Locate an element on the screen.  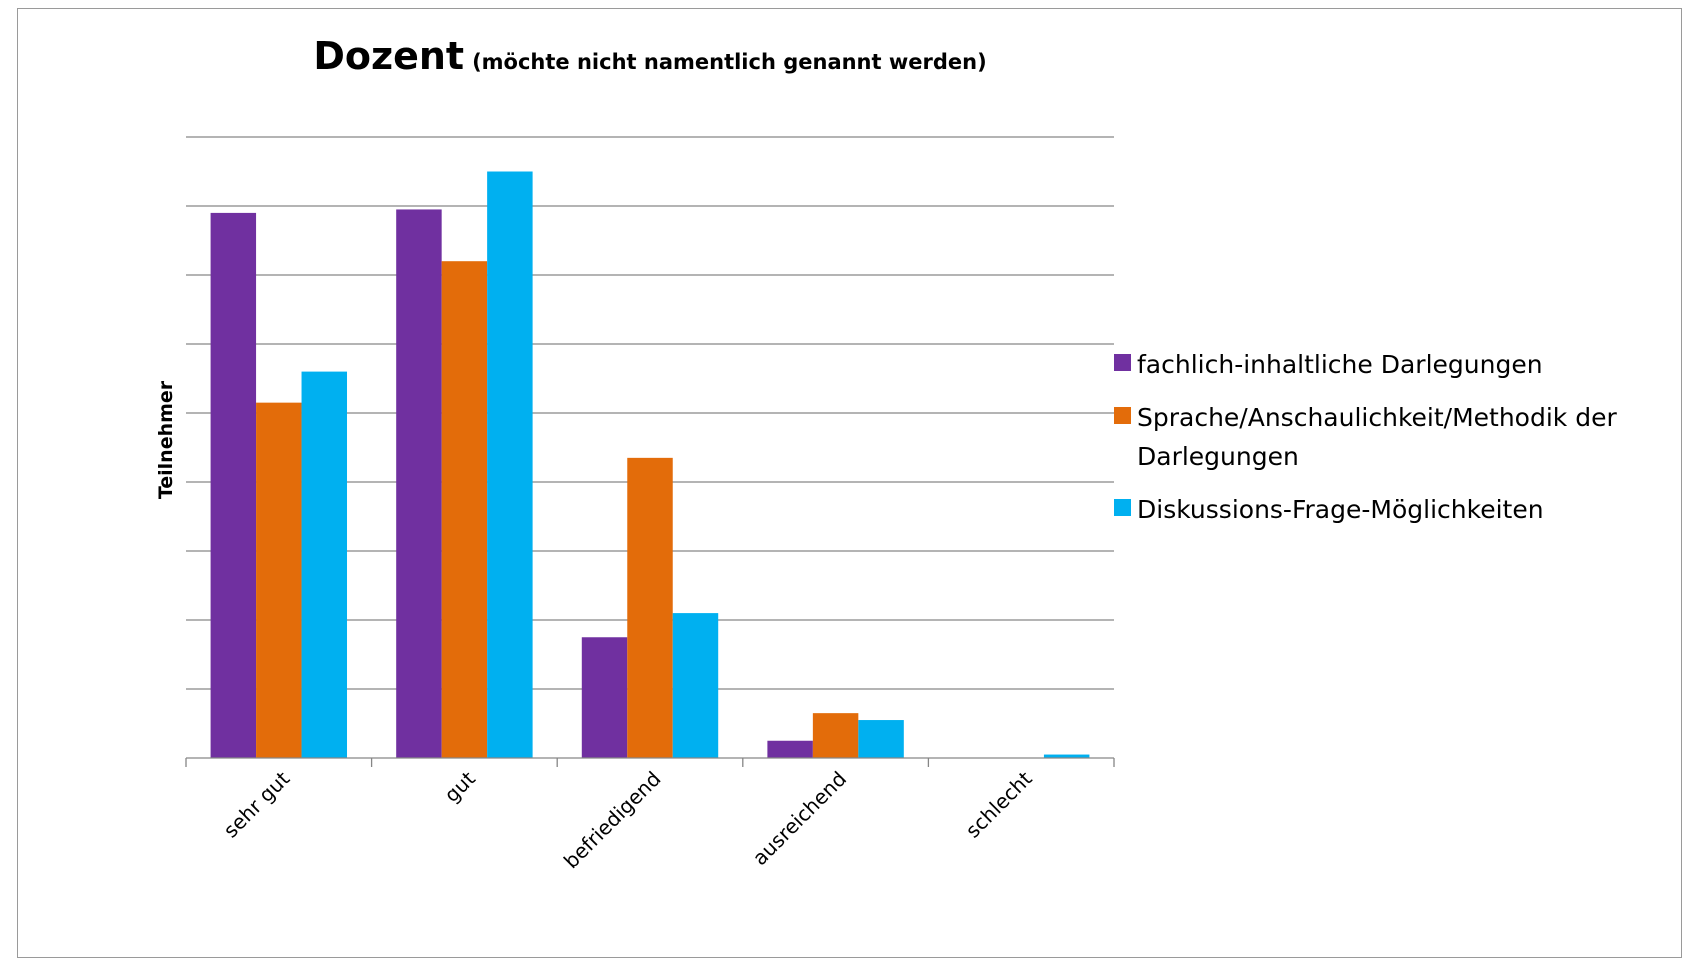
legend-label: Diskussions-Frage-Möglichkeiten is located at coordinates (1340, 509).